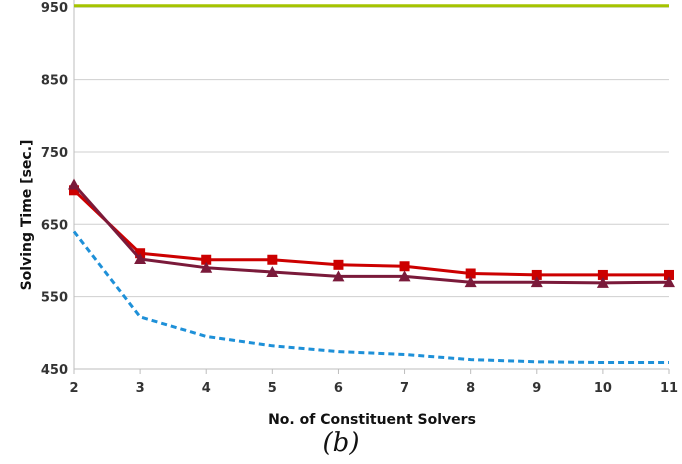 The image size is (682, 464). Describe the element at coordinates (54, 189) in the screenshot. I see `y-tick-labels: 450 550 650 750 850 950` at that location.